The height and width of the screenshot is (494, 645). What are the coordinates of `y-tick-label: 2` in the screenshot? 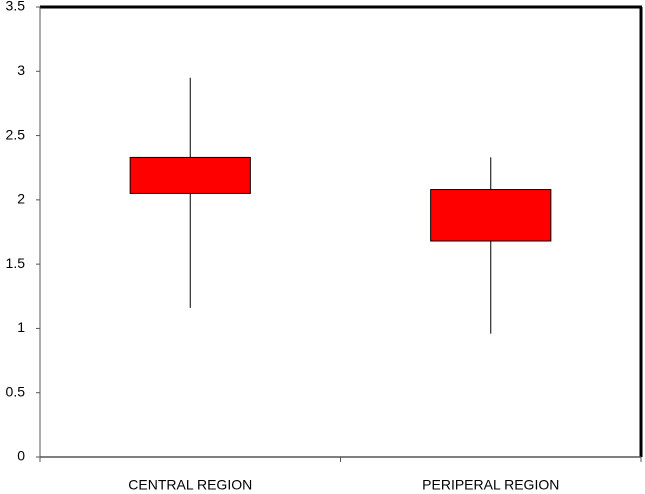 It's located at (21, 199).